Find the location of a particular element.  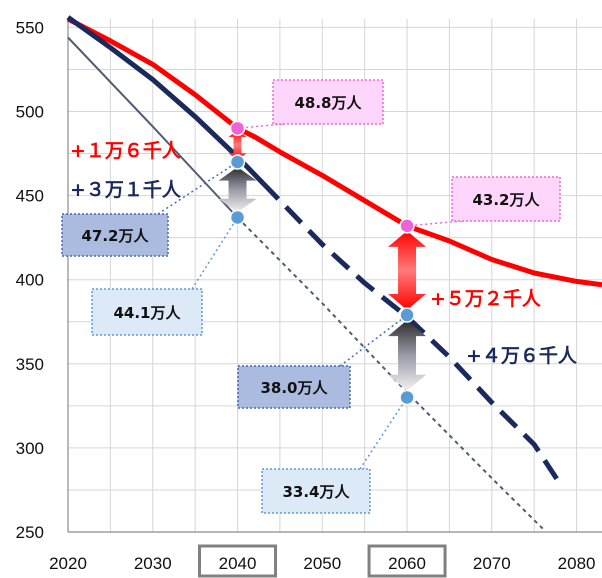

x-tick-label: 2080 is located at coordinates (577, 563).